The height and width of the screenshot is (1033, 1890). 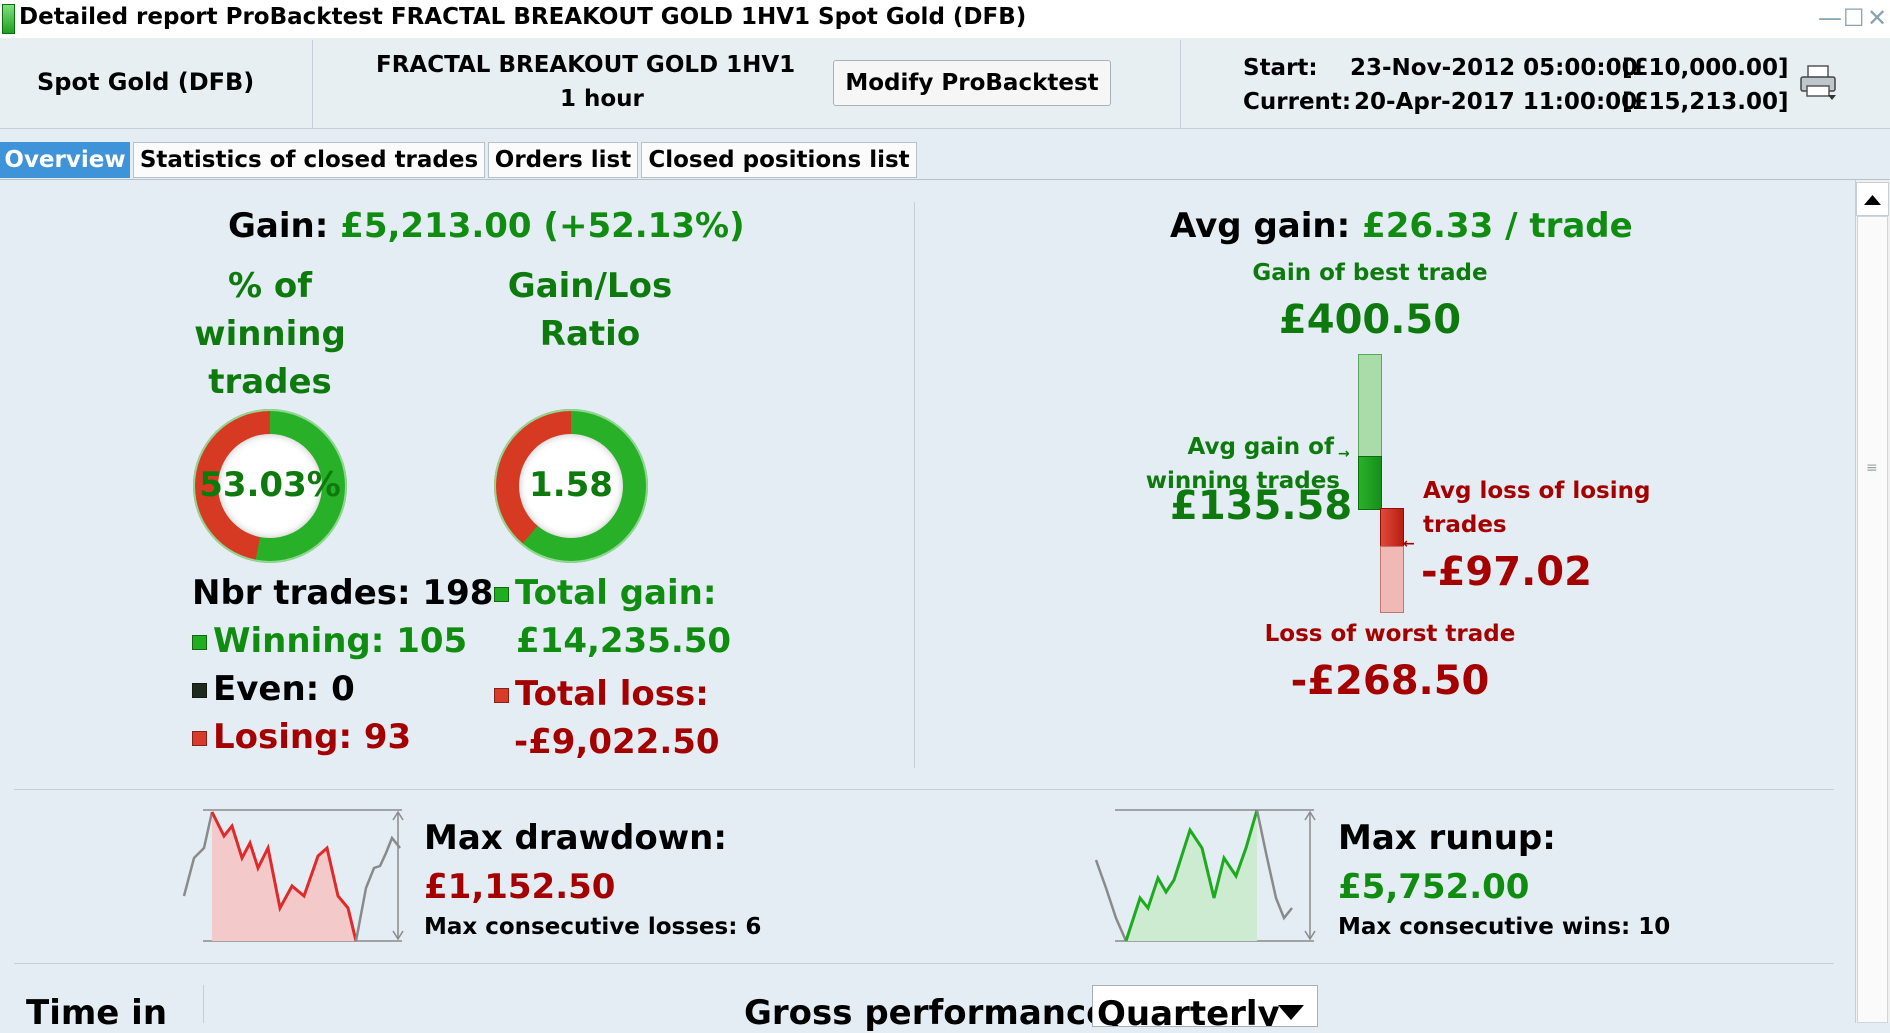 I want to click on pct-winning-value: 53.03%, so click(x=270, y=485).